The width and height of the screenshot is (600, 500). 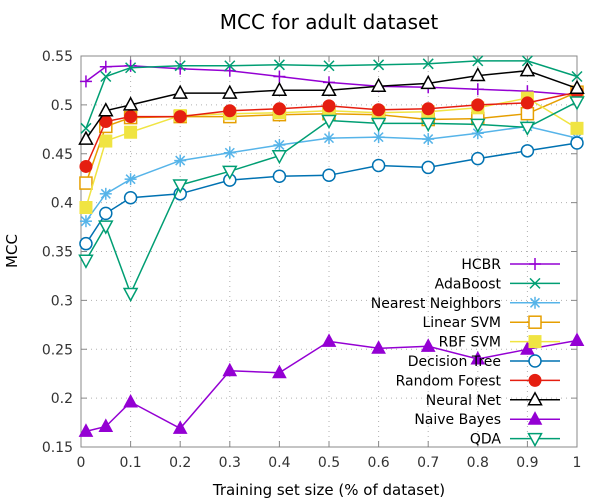 What do you see at coordinates (527, 463) in the screenshot?
I see `x-tick-label: 0.9` at bounding box center [527, 463].